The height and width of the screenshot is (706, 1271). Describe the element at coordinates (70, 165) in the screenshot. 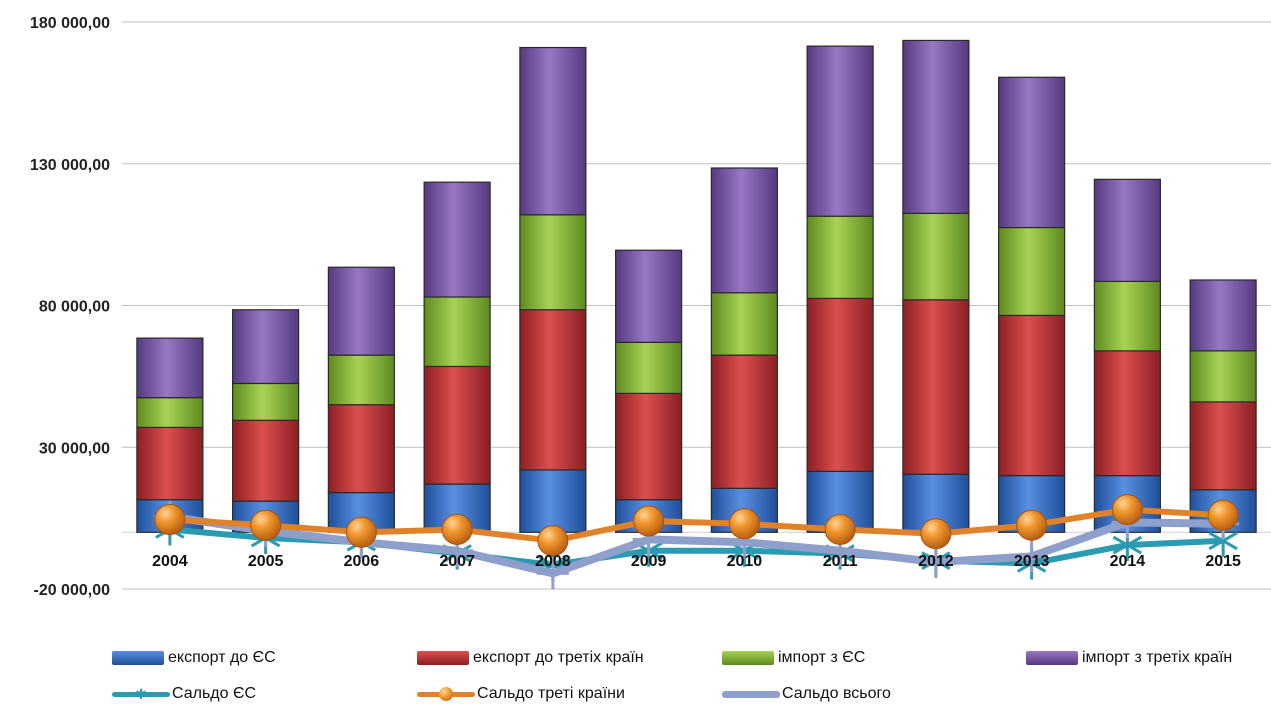

I see `y-tick-label: 130 000,00` at that location.